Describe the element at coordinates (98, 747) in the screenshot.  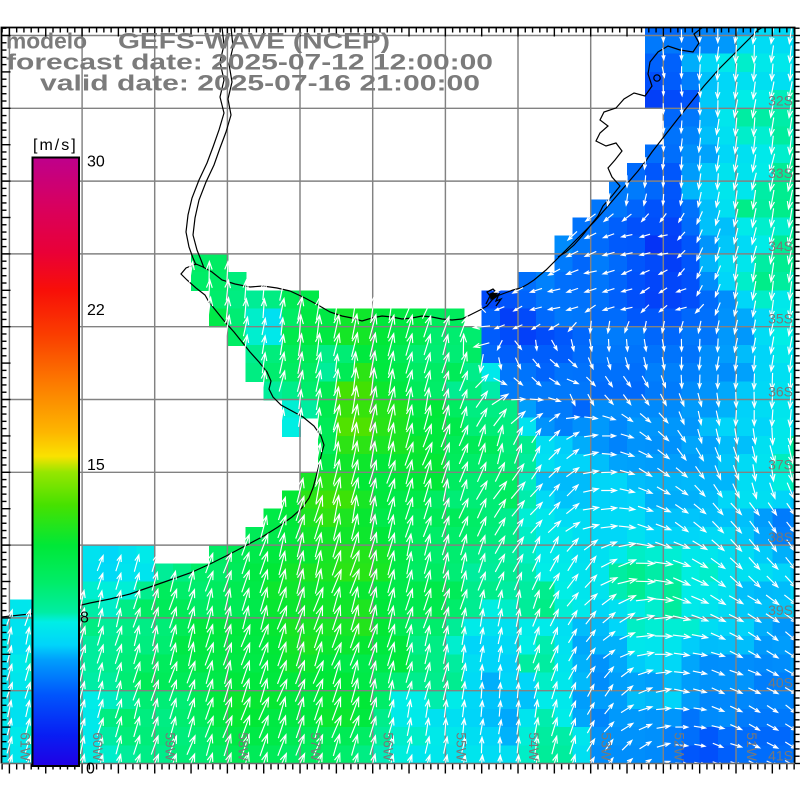
I see `svg-text: 60W` at that location.